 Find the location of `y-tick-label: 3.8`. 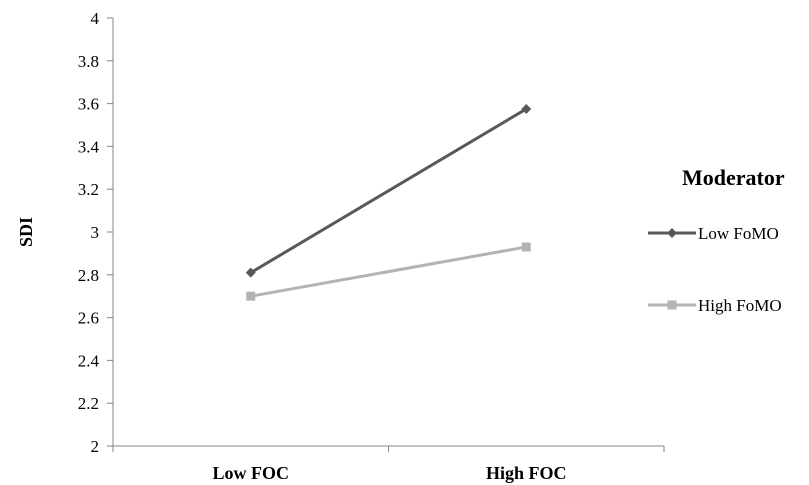

y-tick-label: 3.8 is located at coordinates (88, 61).